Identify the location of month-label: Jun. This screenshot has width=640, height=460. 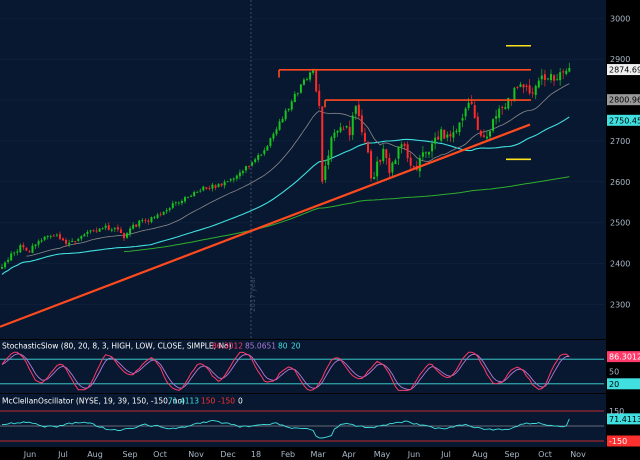
(30, 454).